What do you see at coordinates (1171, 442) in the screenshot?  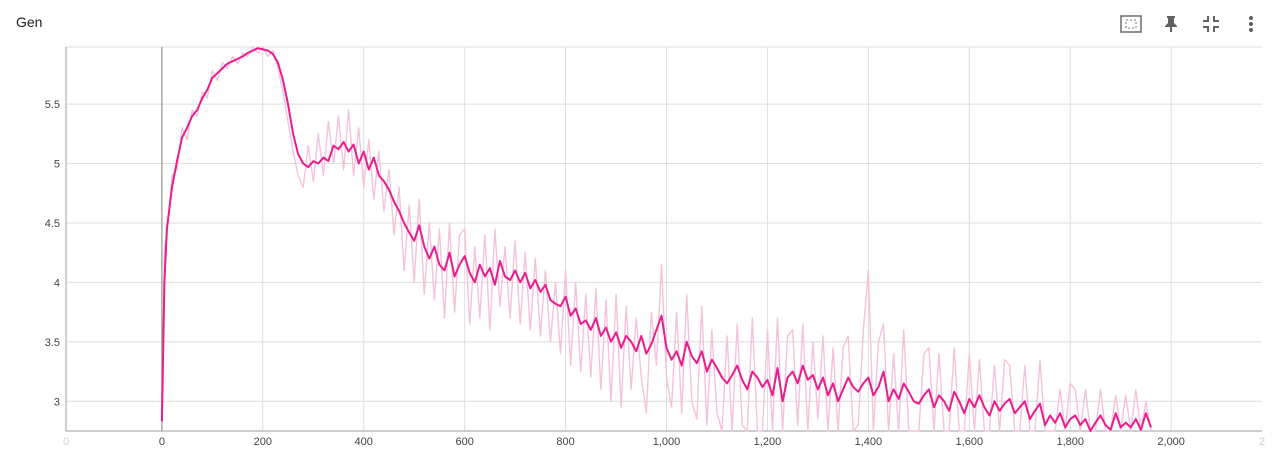 I see `x-tick-label: 2,000` at bounding box center [1171, 442].